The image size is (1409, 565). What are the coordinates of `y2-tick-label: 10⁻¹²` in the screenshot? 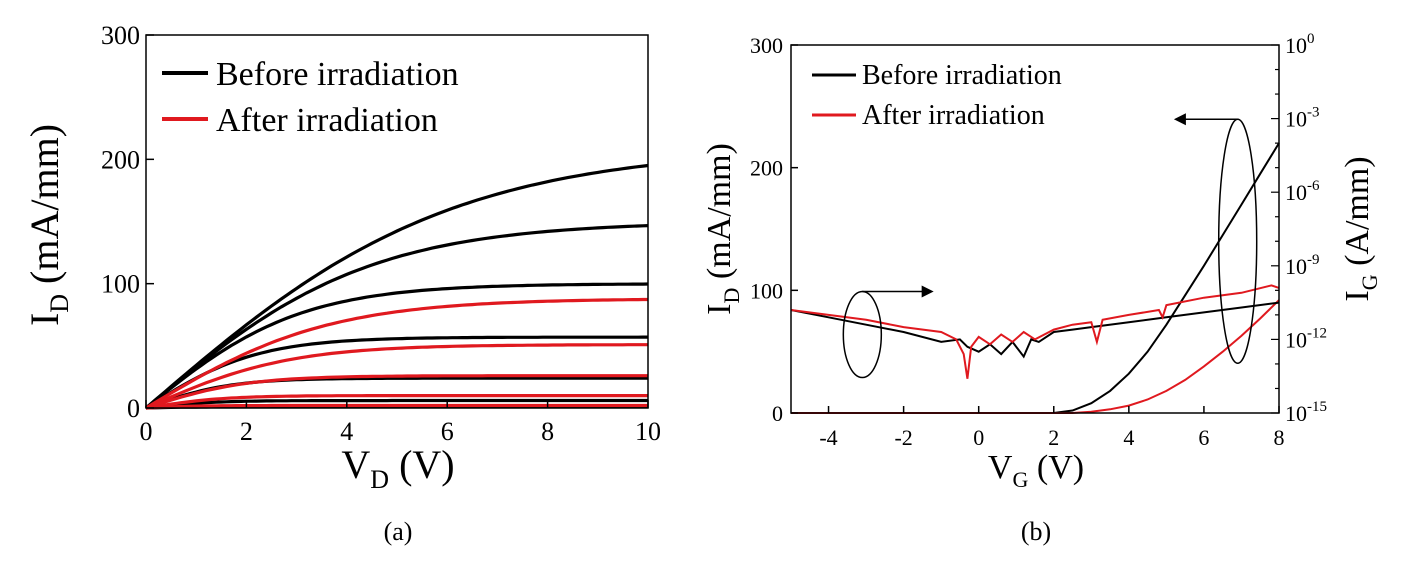 It's located at (1306, 338).